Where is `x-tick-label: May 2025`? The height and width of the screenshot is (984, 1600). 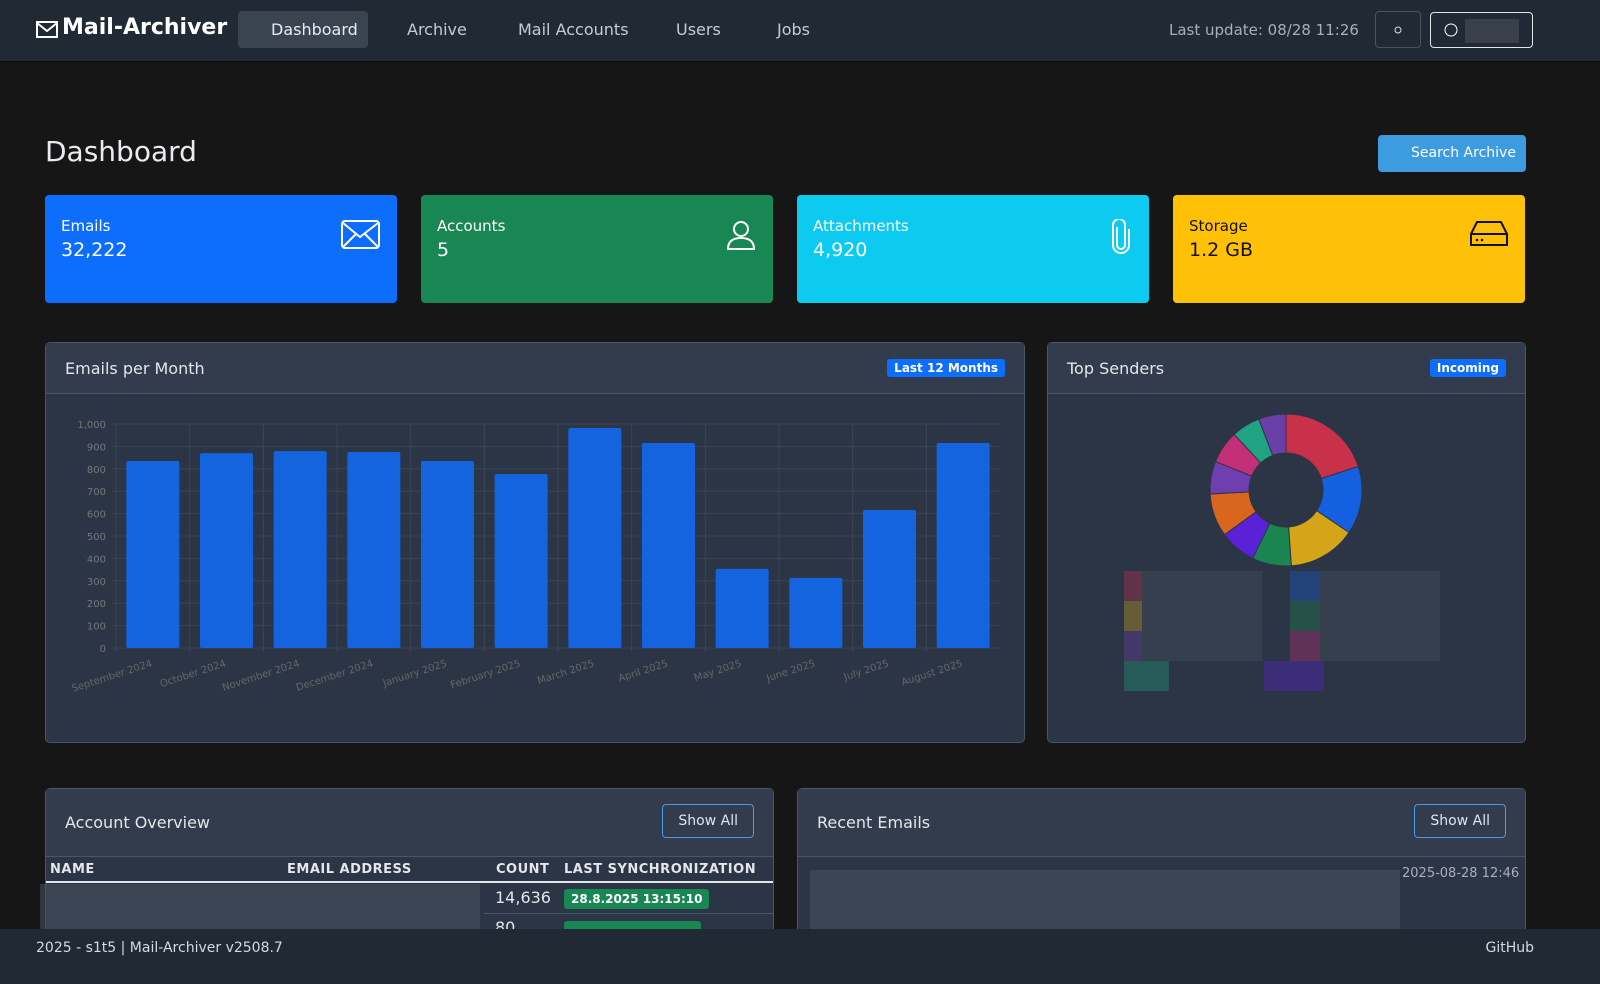 x-tick-label: May 2025 is located at coordinates (718, 671).